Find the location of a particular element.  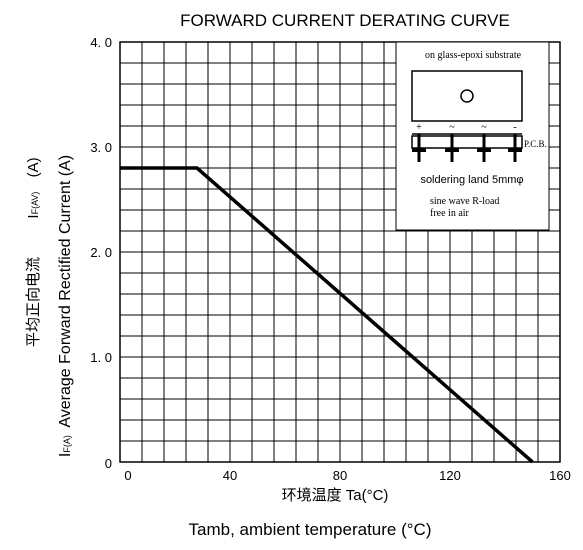

free-air-note: free in air is located at coordinates (450, 213).